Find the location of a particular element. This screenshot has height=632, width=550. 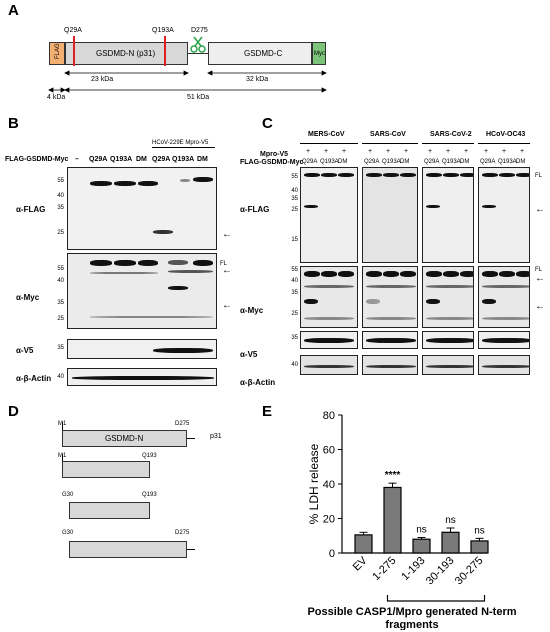

x-tick-label: 1-275 is located at coordinates (384, 569).